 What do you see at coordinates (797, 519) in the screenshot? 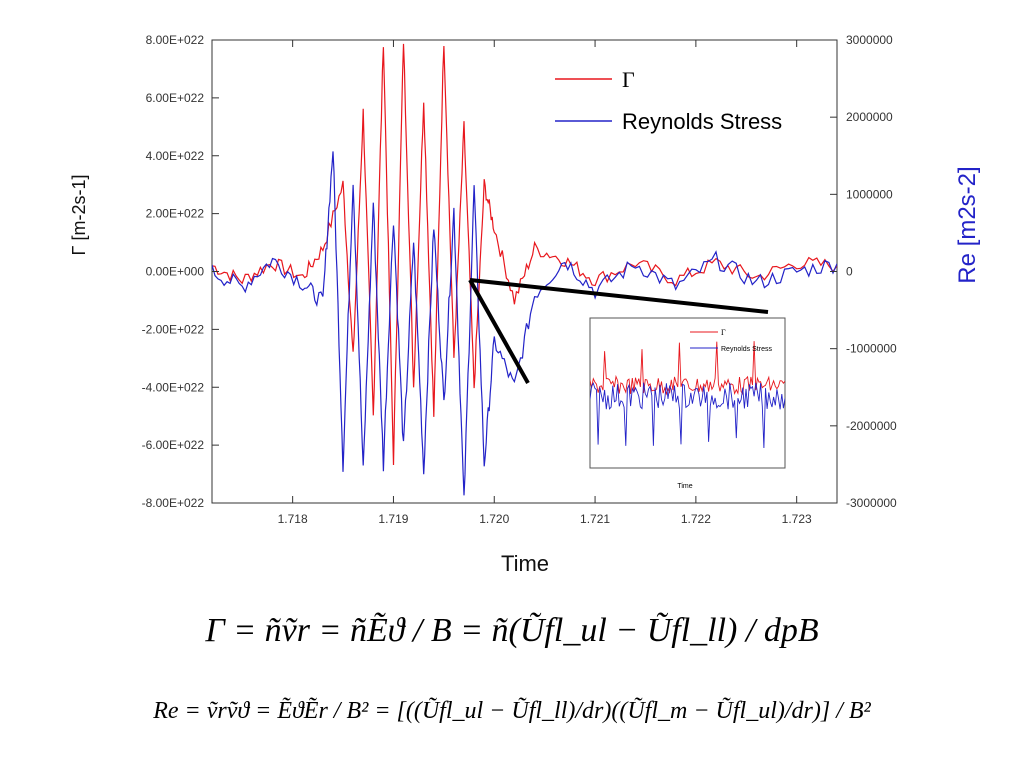
I see `x-tick-label: 1.723` at bounding box center [797, 519].